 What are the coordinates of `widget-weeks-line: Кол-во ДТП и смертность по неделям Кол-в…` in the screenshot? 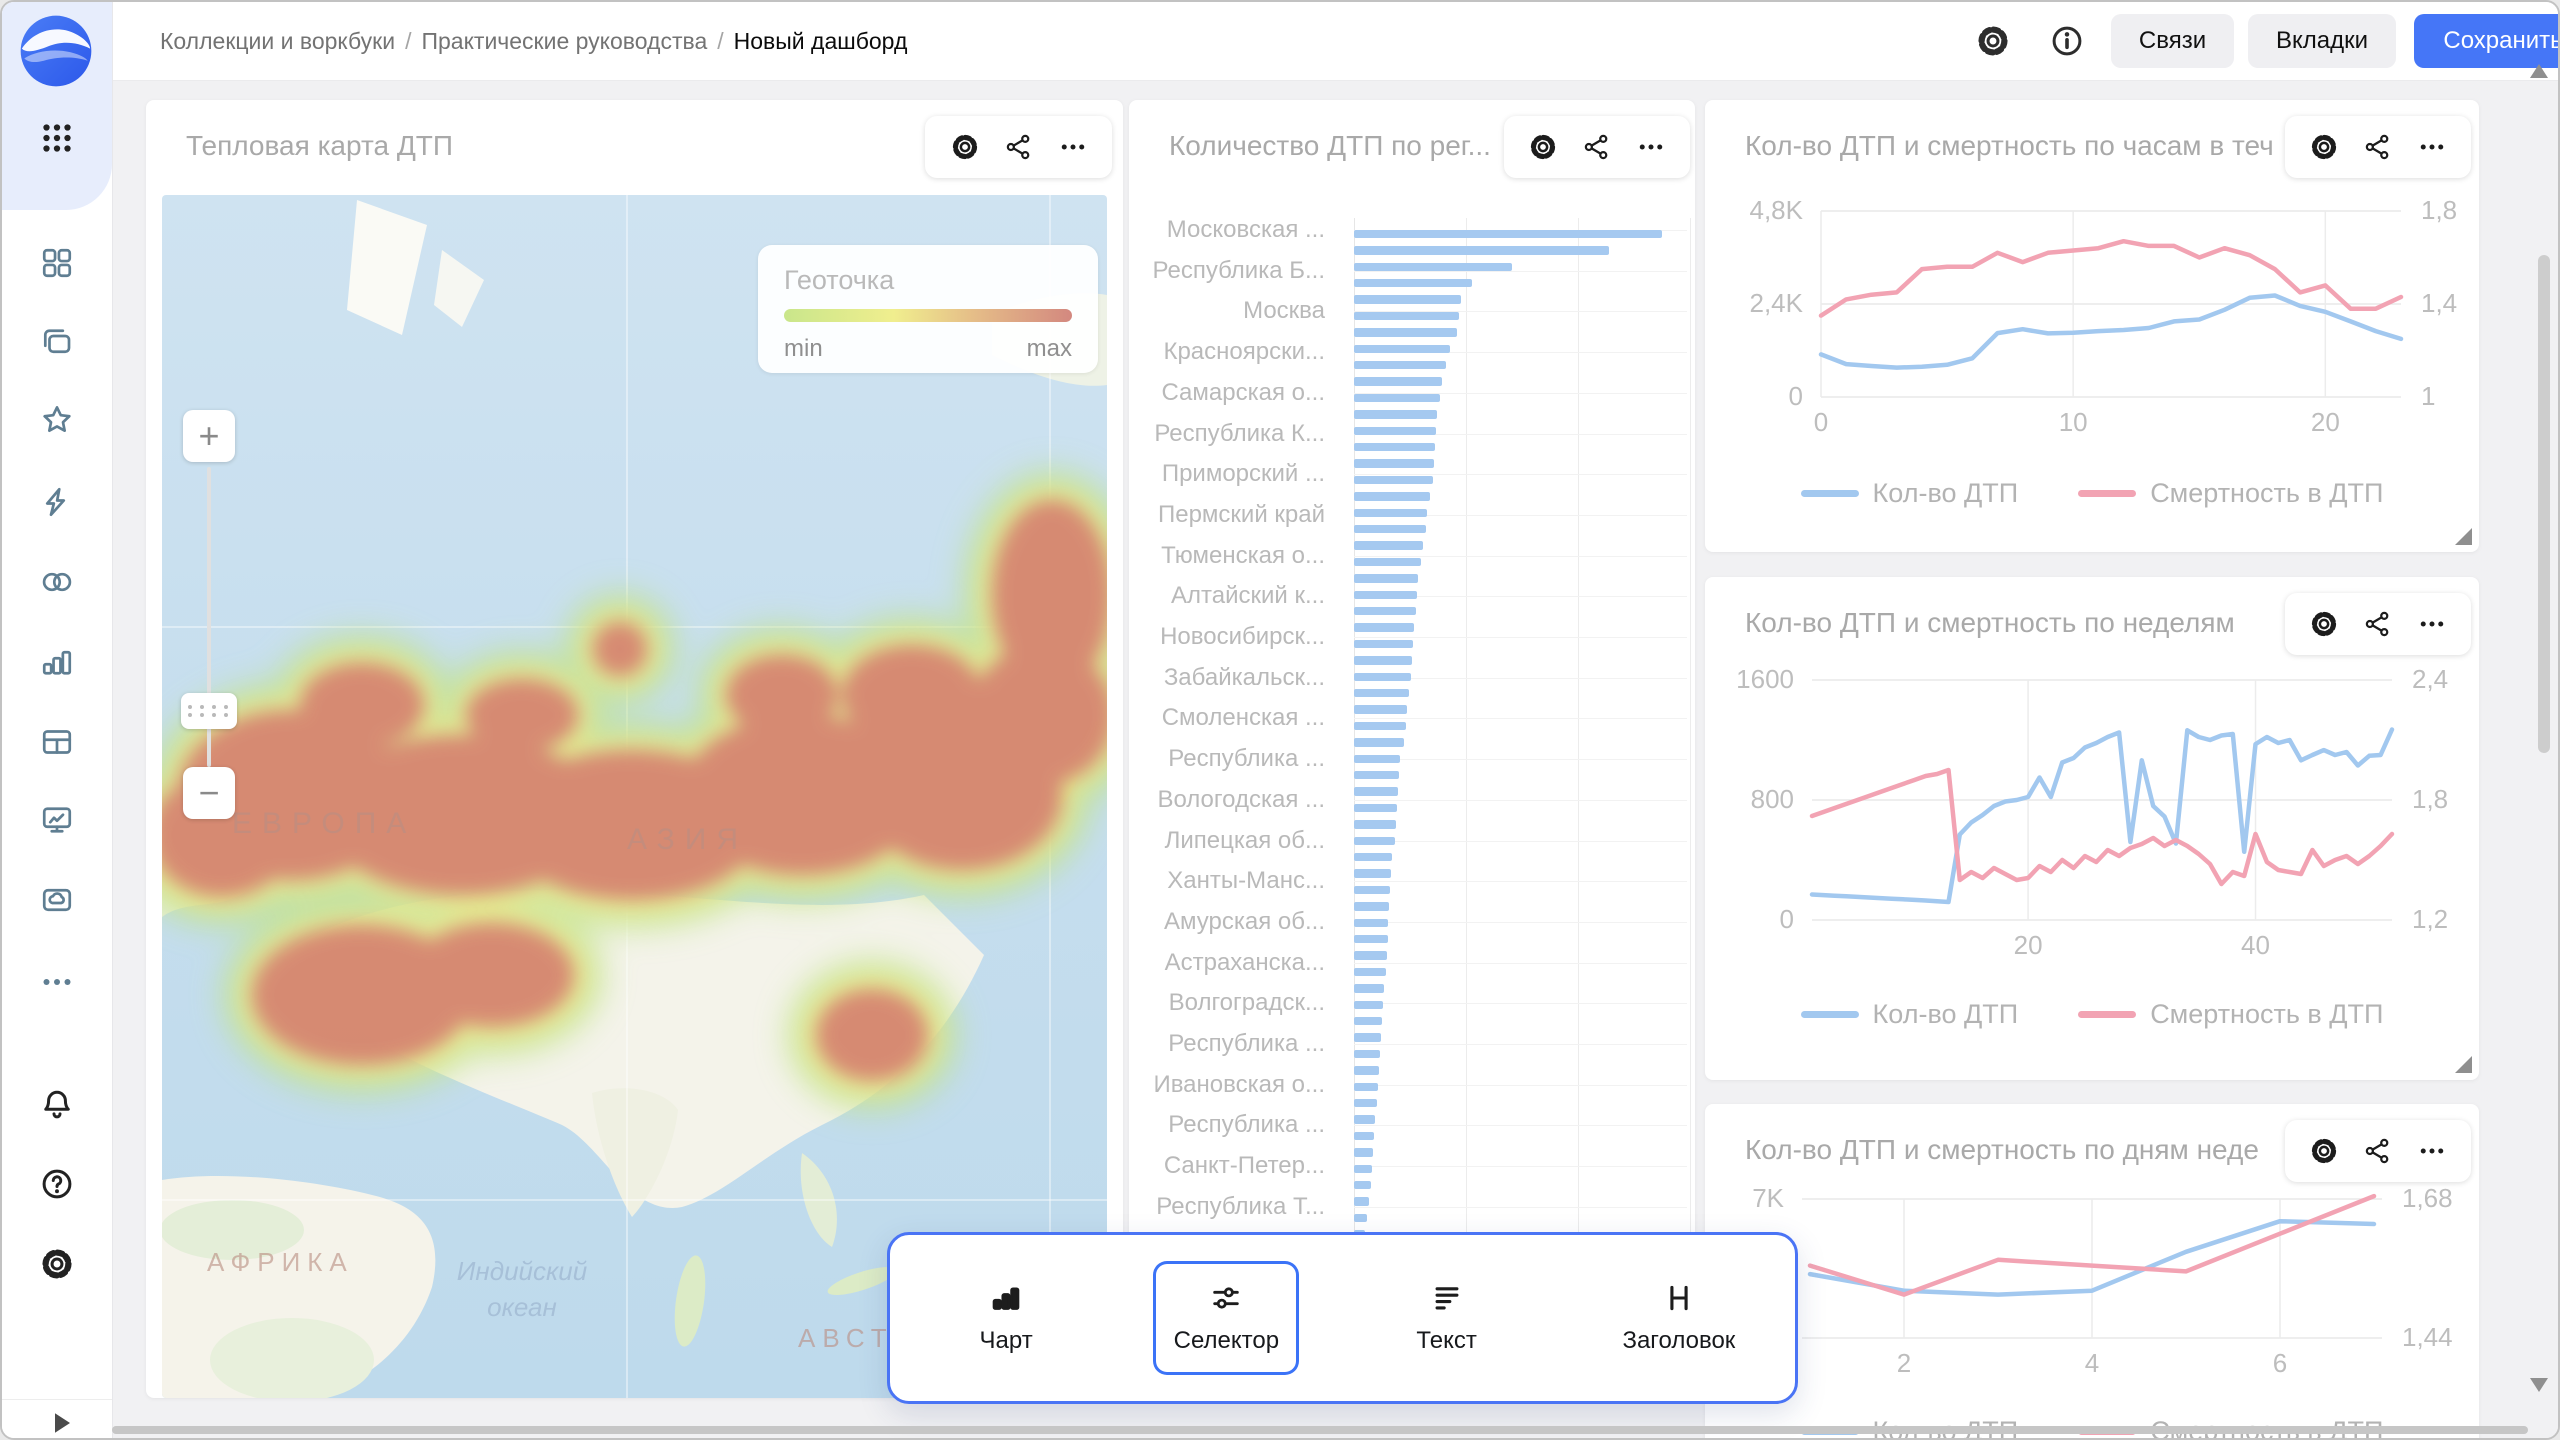 It's located at (2092, 828).